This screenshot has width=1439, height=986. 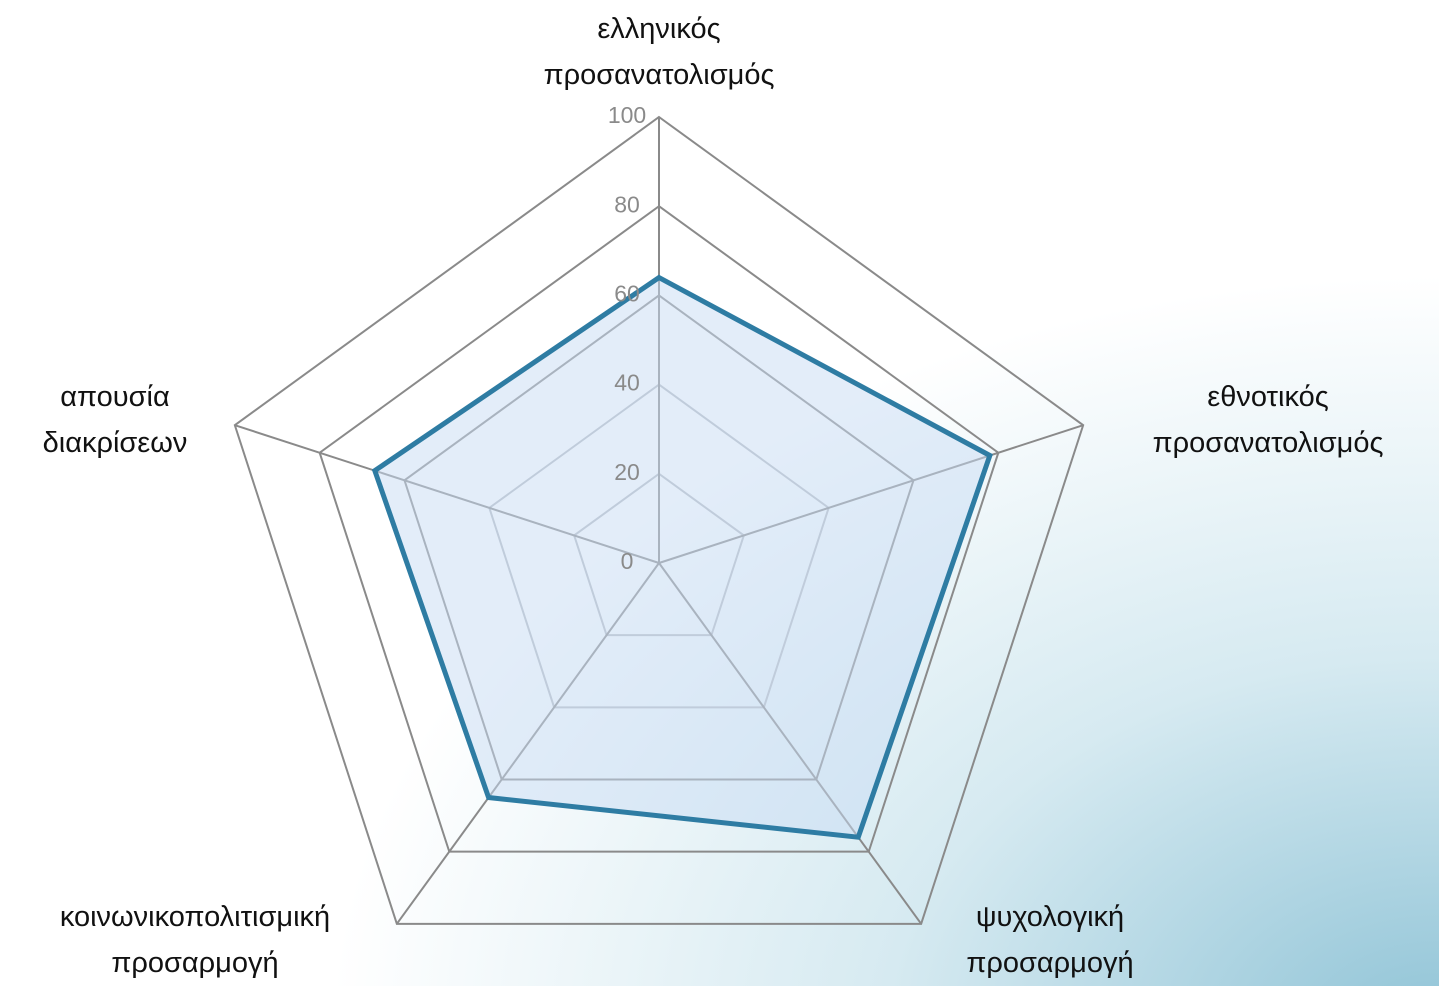 I want to click on category-label: κοινωνικοπολιτισμική προσαρμογή, so click(x=195, y=940).